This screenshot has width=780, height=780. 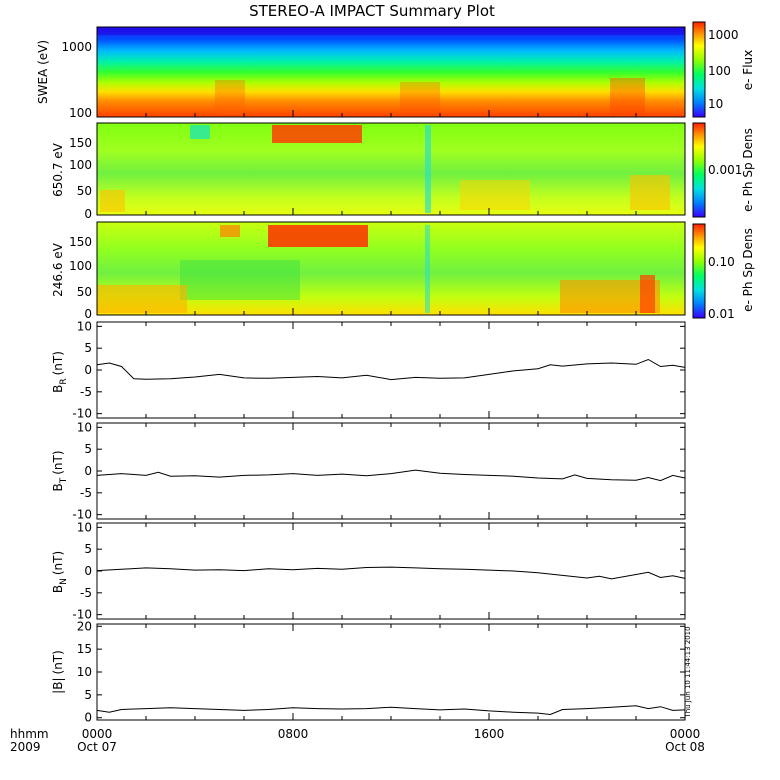 What do you see at coordinates (58, 662) in the screenshot?
I see `bmag-y-label-unit: (nT)` at bounding box center [58, 662].